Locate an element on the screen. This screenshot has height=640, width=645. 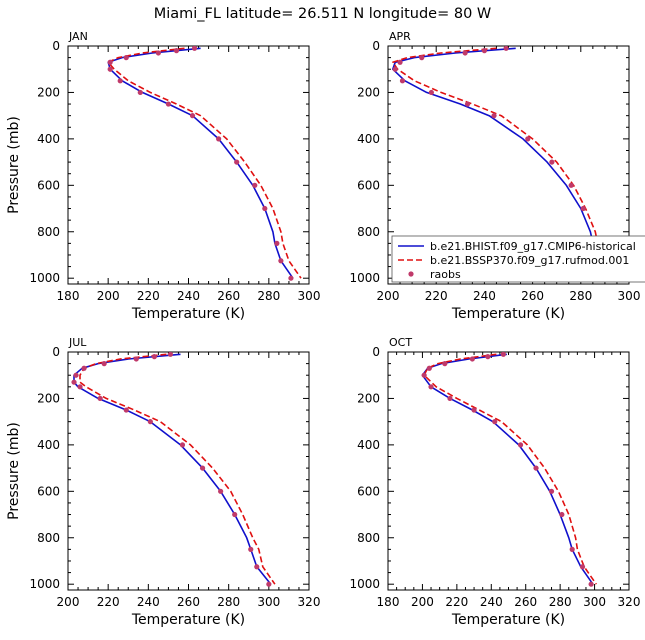
y-axis-label: Pressure (mb) is located at coordinates (14, 471).